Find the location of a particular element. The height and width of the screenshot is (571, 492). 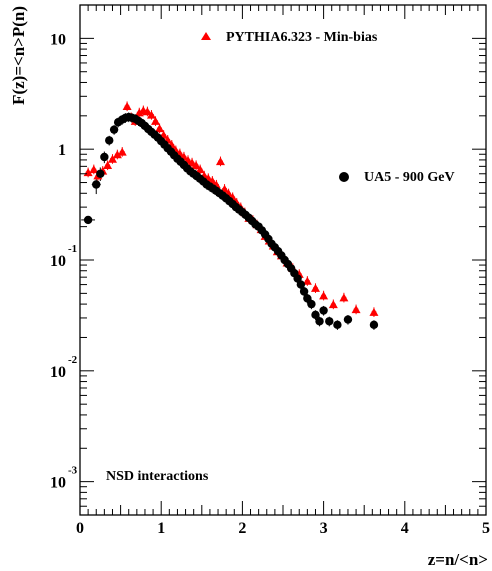

y-tick-exponent: -3 is located at coordinates (73, 471).